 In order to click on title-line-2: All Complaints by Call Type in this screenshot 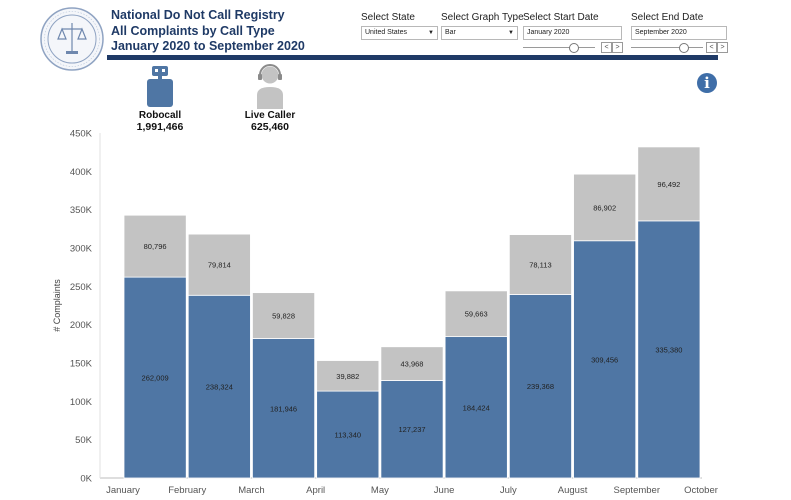, I will do `click(193, 30)`.